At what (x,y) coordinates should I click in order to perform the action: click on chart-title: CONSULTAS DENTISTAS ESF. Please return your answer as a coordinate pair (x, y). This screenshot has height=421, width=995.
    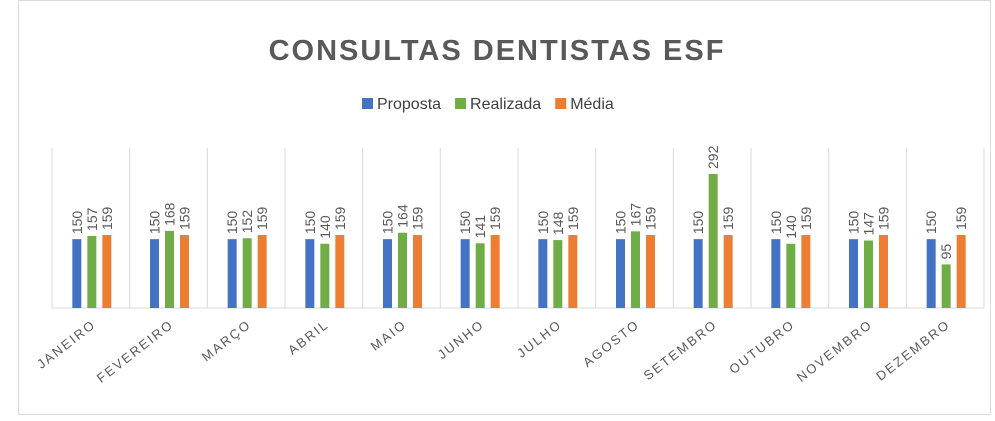
    Looking at the image, I should click on (497, 51).